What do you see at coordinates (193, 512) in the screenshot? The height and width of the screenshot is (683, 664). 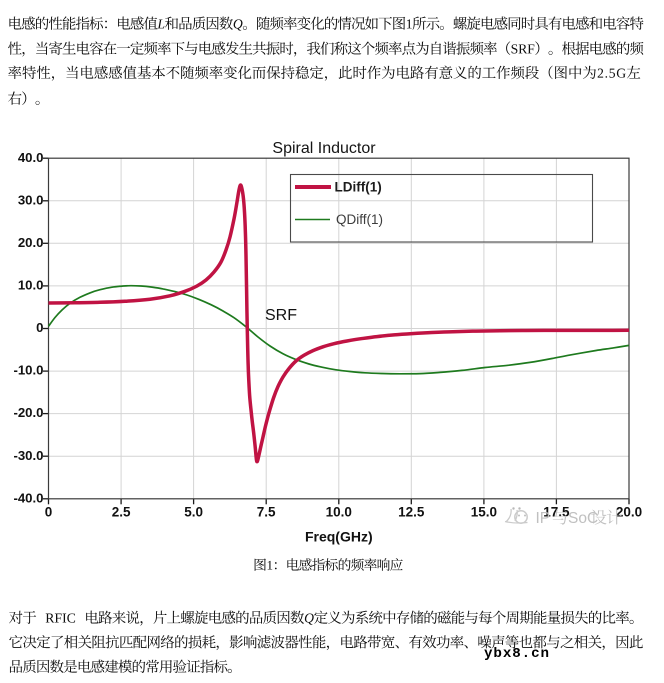 I see `svg-text: 5.0` at bounding box center [193, 512].